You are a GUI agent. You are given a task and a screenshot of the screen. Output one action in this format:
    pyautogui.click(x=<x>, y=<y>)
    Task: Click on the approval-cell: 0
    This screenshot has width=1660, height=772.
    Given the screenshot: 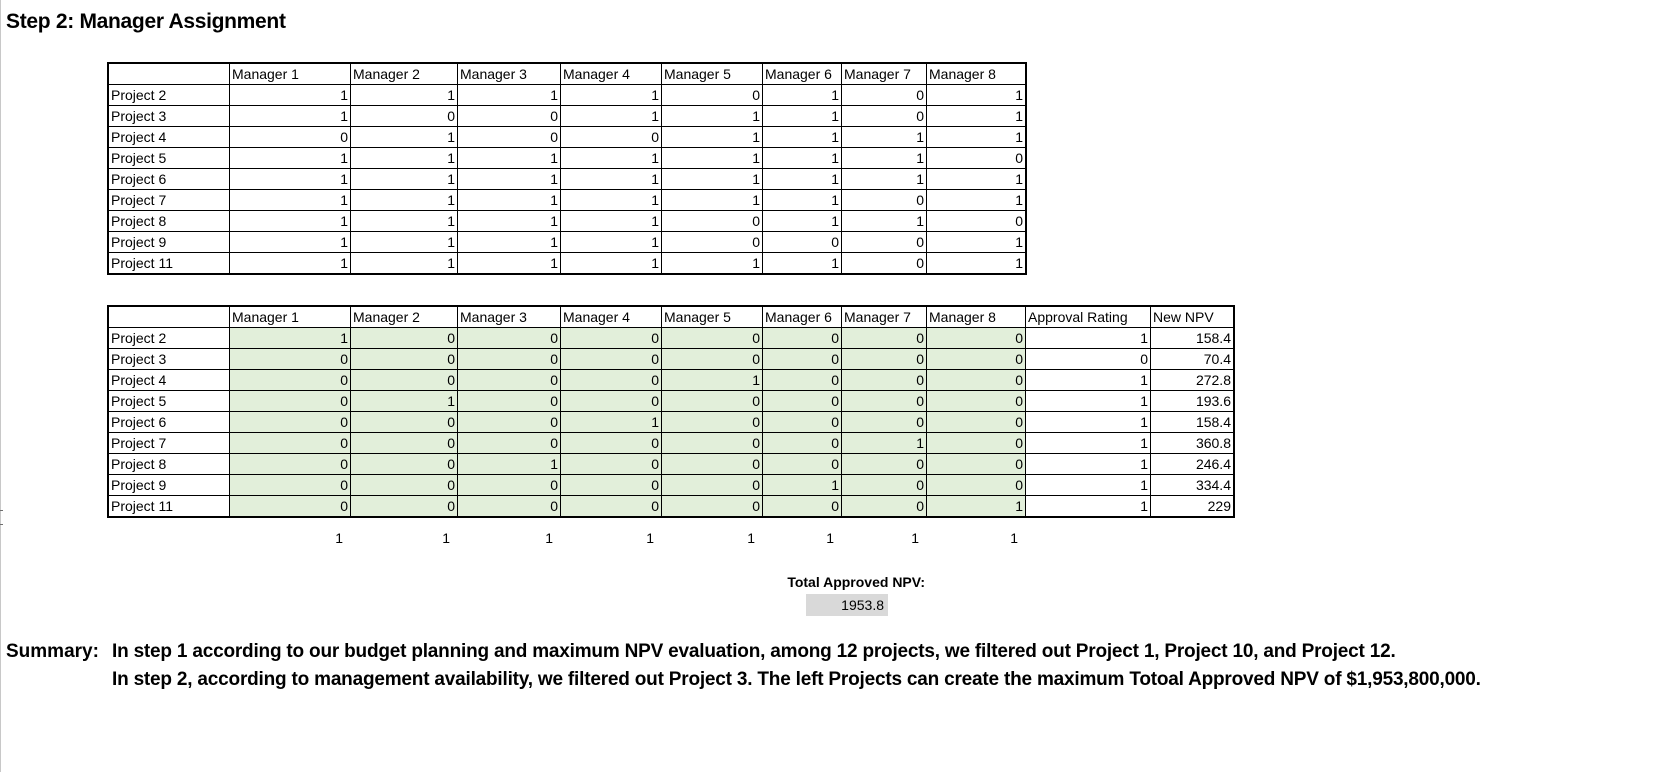 What is the action you would take?
    pyautogui.click(x=1088, y=359)
    